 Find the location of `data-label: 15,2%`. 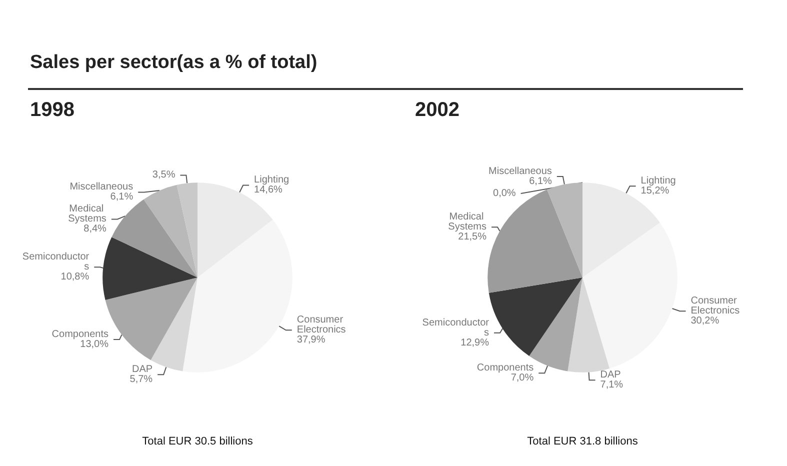

data-label: 15,2% is located at coordinates (655, 191).